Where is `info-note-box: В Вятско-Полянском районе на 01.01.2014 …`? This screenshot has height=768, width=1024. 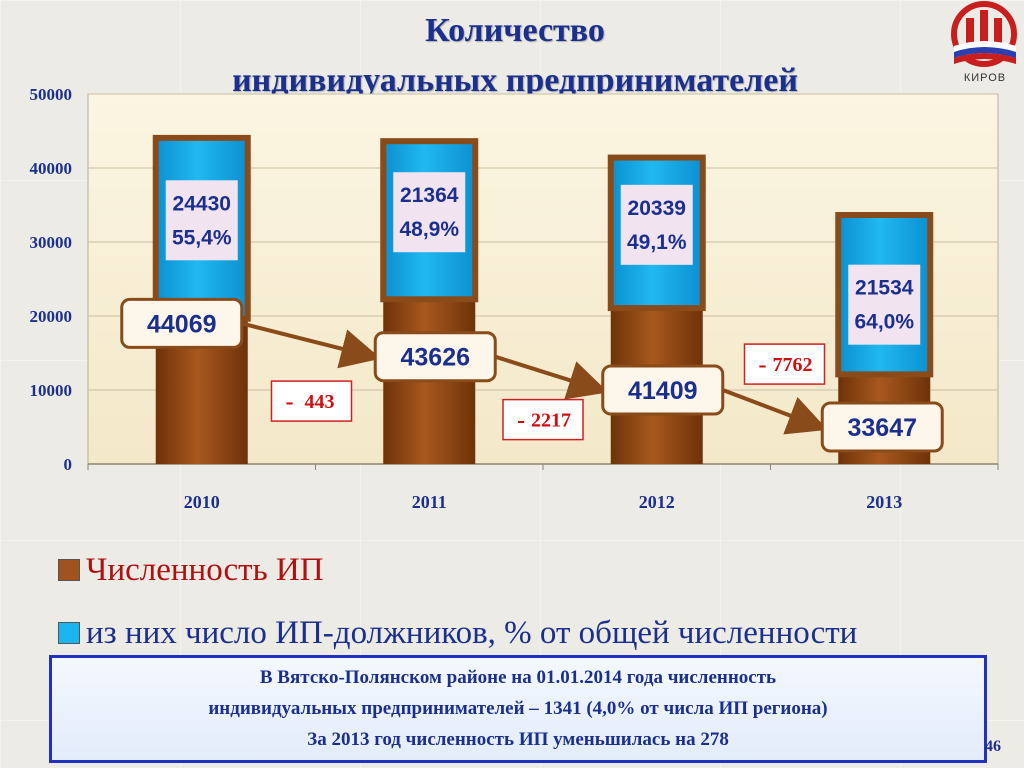
info-note-box: В Вятско-Полянском районе на 01.01.2014 … is located at coordinates (518, 709).